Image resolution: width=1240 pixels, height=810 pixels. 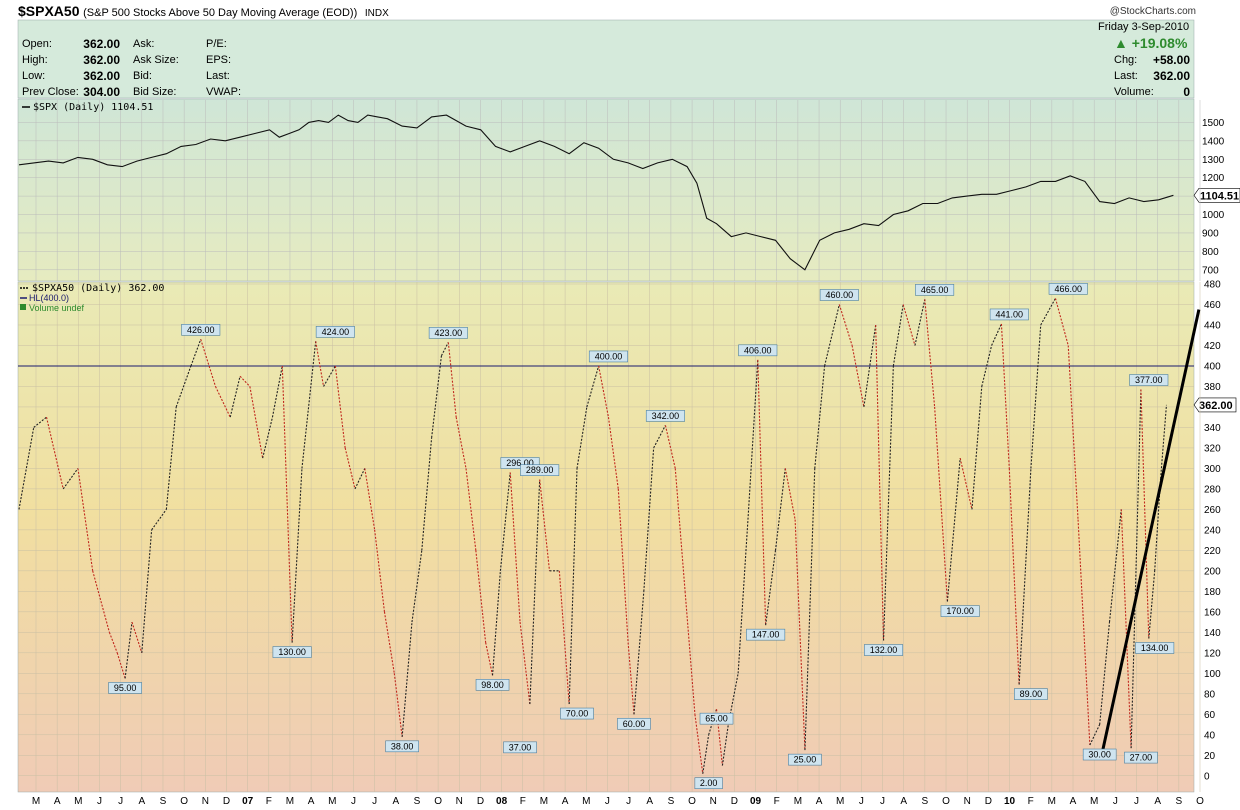 I want to click on value-annotation: 426.00, so click(x=201, y=330).